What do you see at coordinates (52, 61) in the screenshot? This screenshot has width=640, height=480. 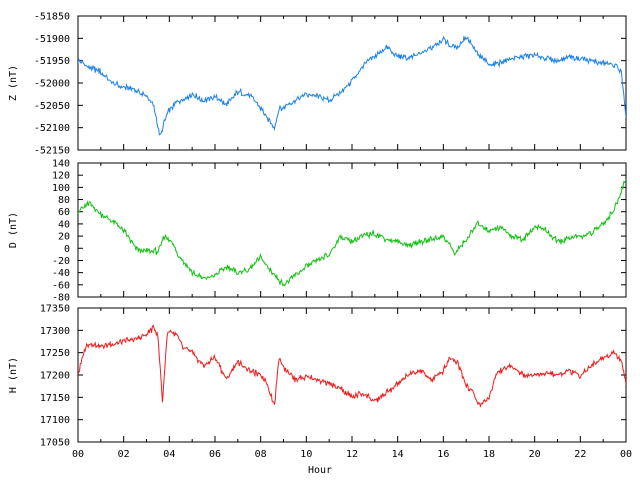 I see `y-tick-label: -51950` at bounding box center [52, 61].